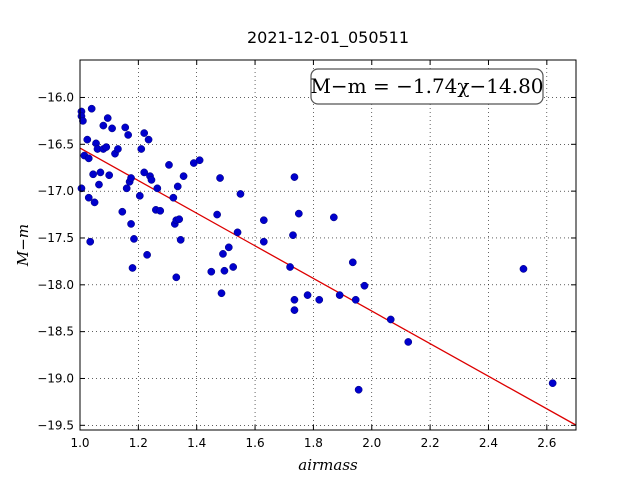  What do you see at coordinates (55, 238) in the screenshot?
I see `y-tick-label: −17.5` at bounding box center [55, 238].